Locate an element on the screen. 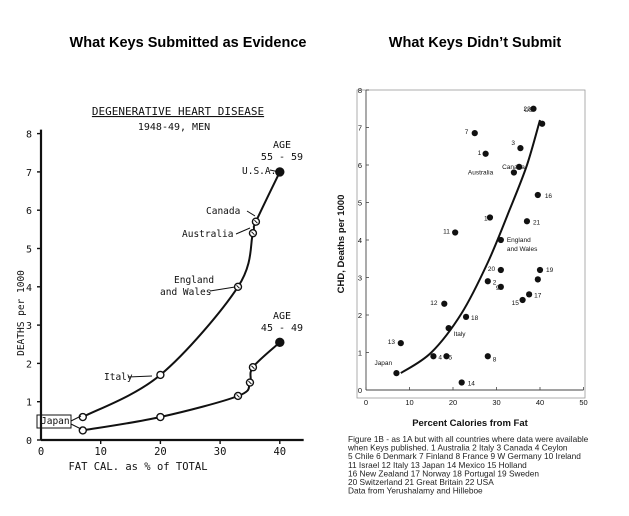  right-point-label: 7 is located at coordinates (467, 132).